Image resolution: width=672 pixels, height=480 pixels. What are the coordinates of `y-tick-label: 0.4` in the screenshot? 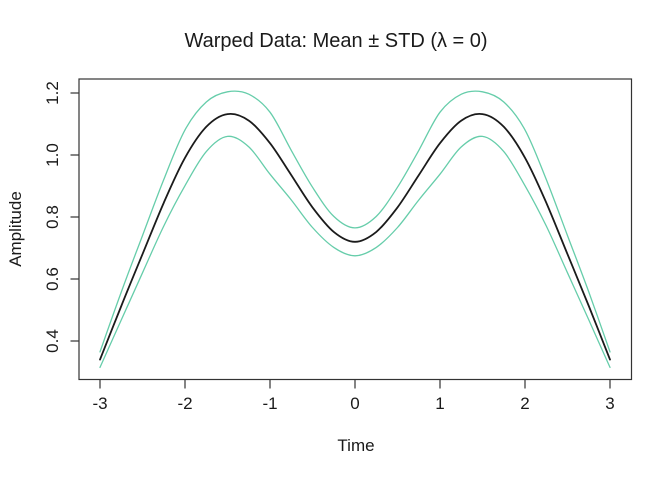 It's located at (52, 341).